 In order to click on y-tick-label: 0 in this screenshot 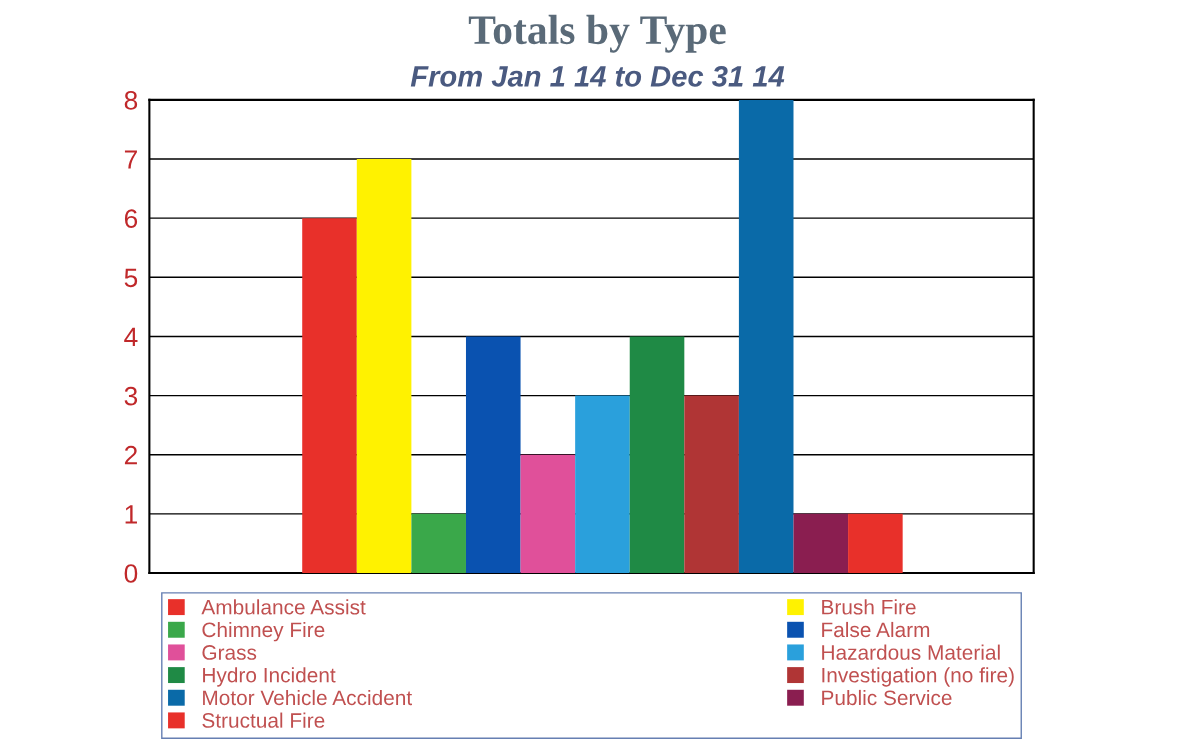, I will do `click(131, 573)`.